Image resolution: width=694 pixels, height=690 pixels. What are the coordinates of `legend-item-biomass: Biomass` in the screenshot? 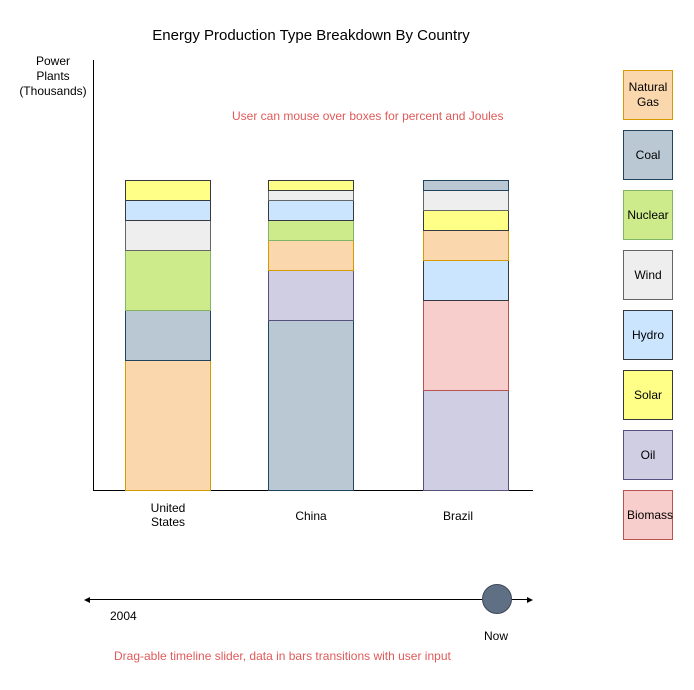 It's located at (648, 515).